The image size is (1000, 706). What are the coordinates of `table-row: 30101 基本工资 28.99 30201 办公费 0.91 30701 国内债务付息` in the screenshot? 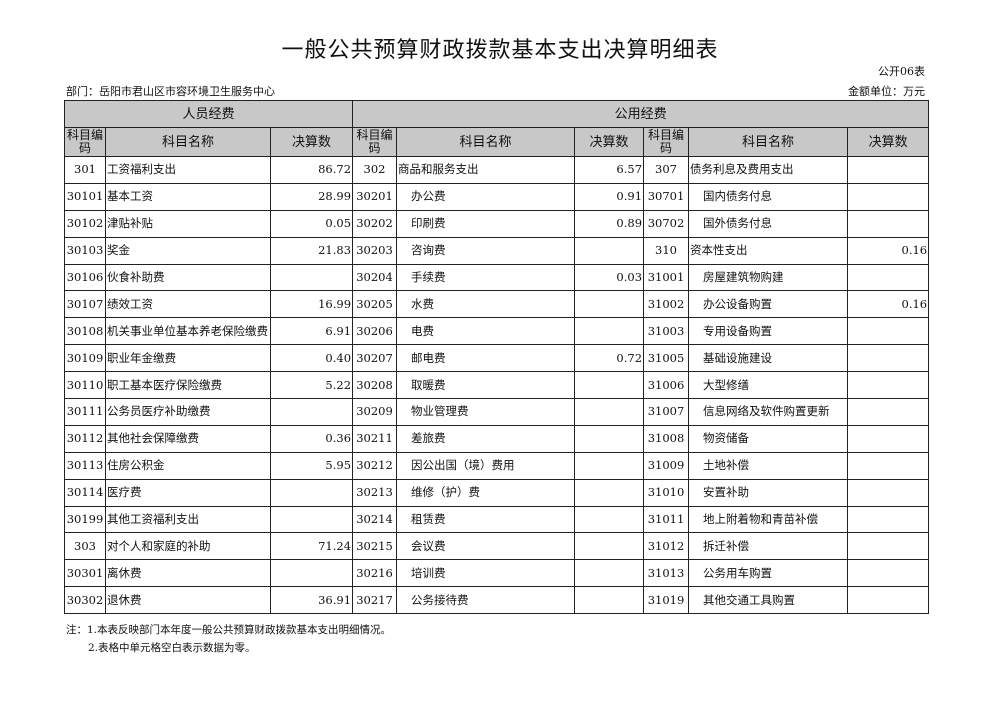 It's located at (497, 196).